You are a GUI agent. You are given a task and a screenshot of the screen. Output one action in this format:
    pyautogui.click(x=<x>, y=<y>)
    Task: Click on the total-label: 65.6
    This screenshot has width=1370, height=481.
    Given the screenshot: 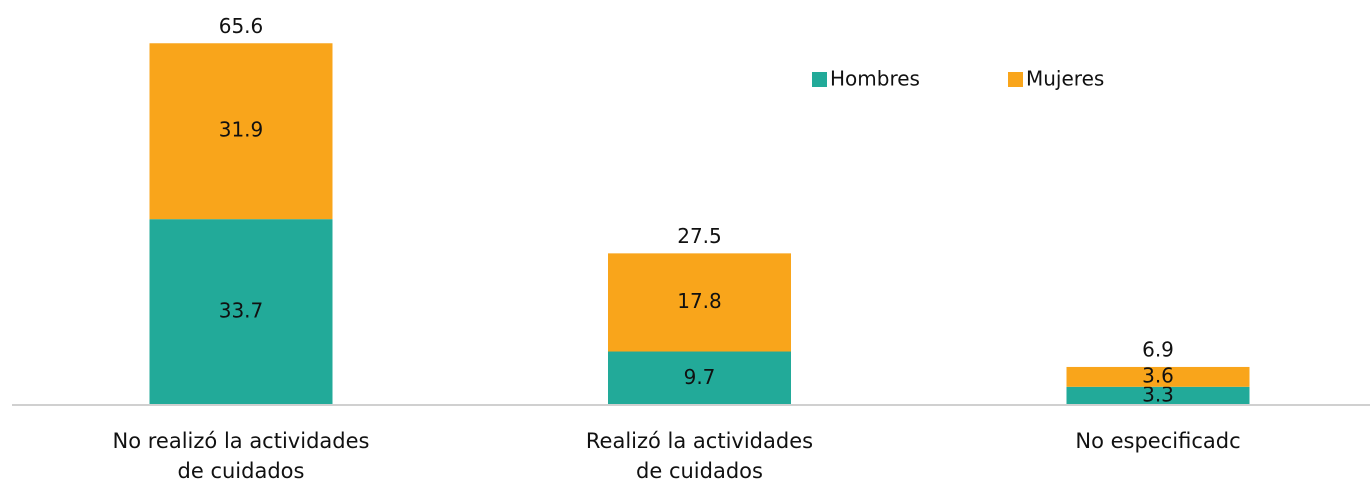 What is the action you would take?
    pyautogui.click(x=241, y=26)
    